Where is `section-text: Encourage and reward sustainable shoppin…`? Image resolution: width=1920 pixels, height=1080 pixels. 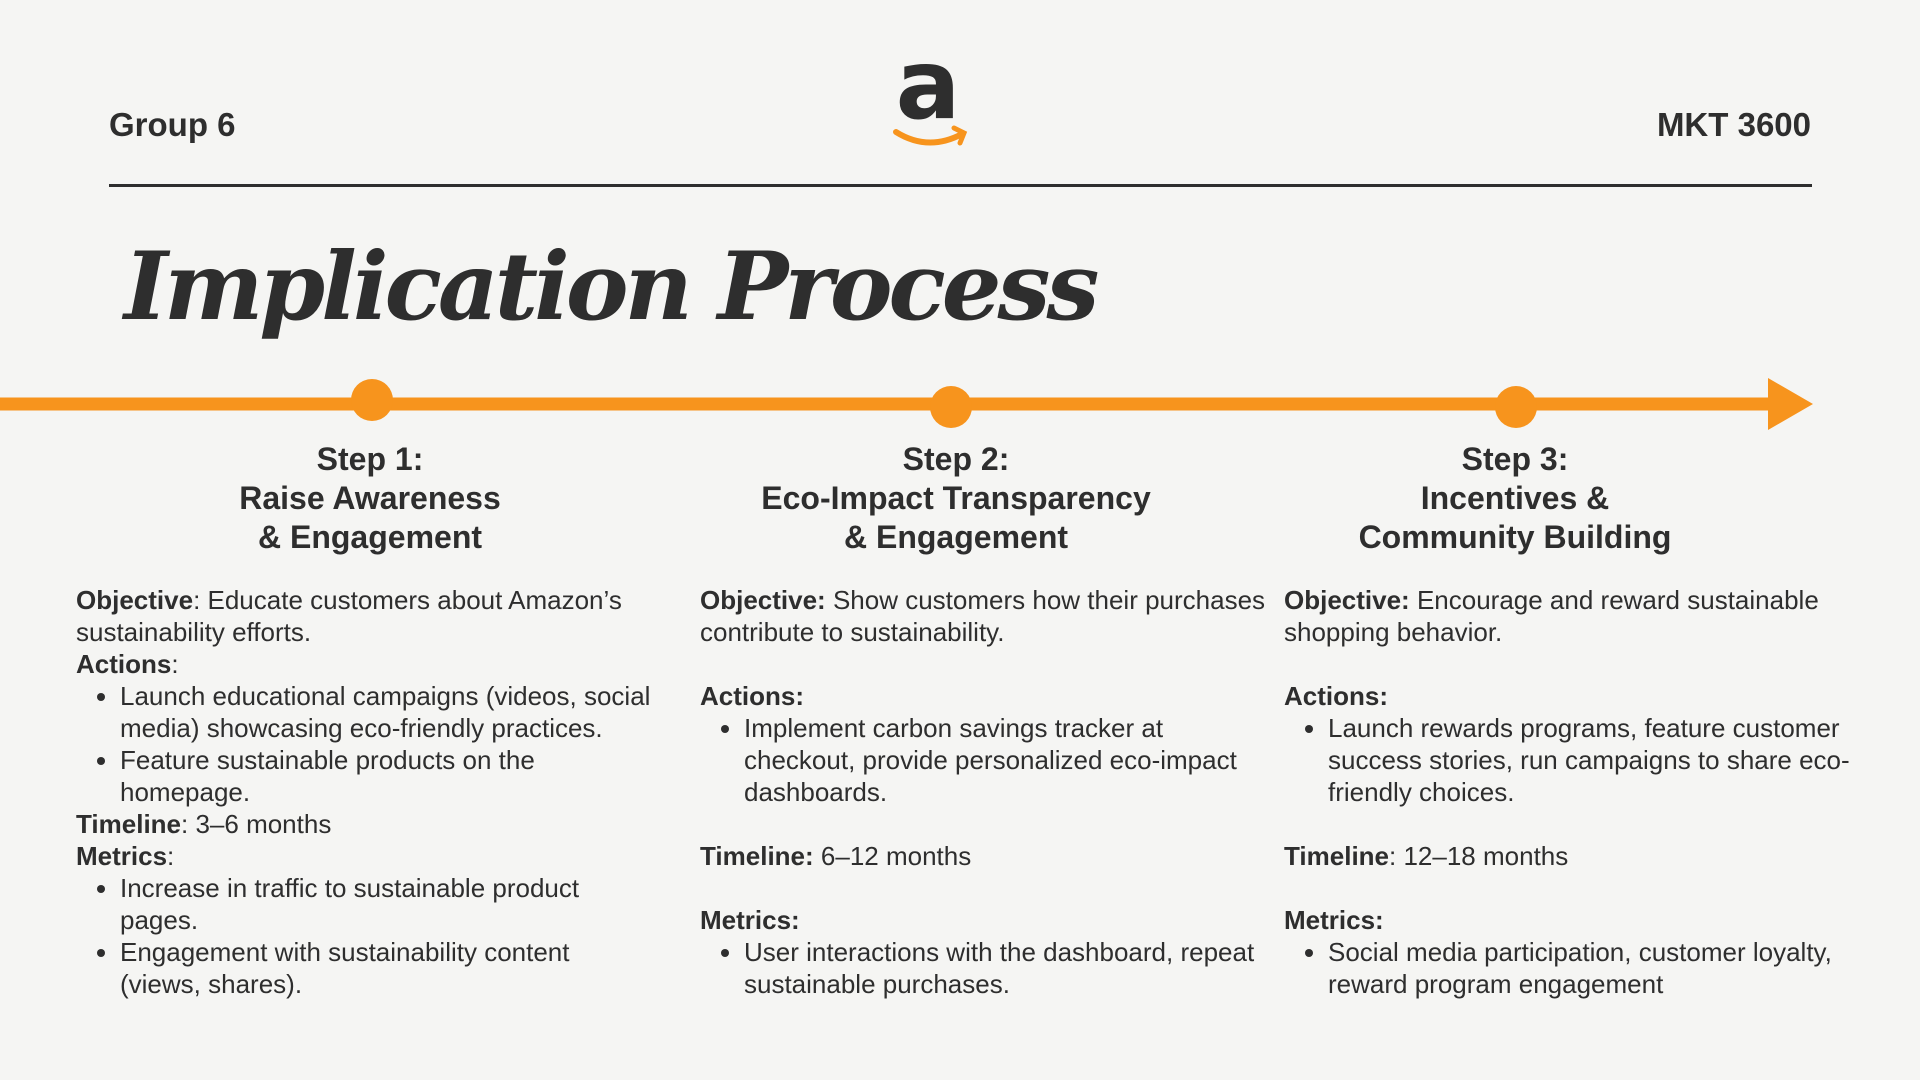
section-text: Encourage and reward sustainable shoppin… is located at coordinates (1551, 616).